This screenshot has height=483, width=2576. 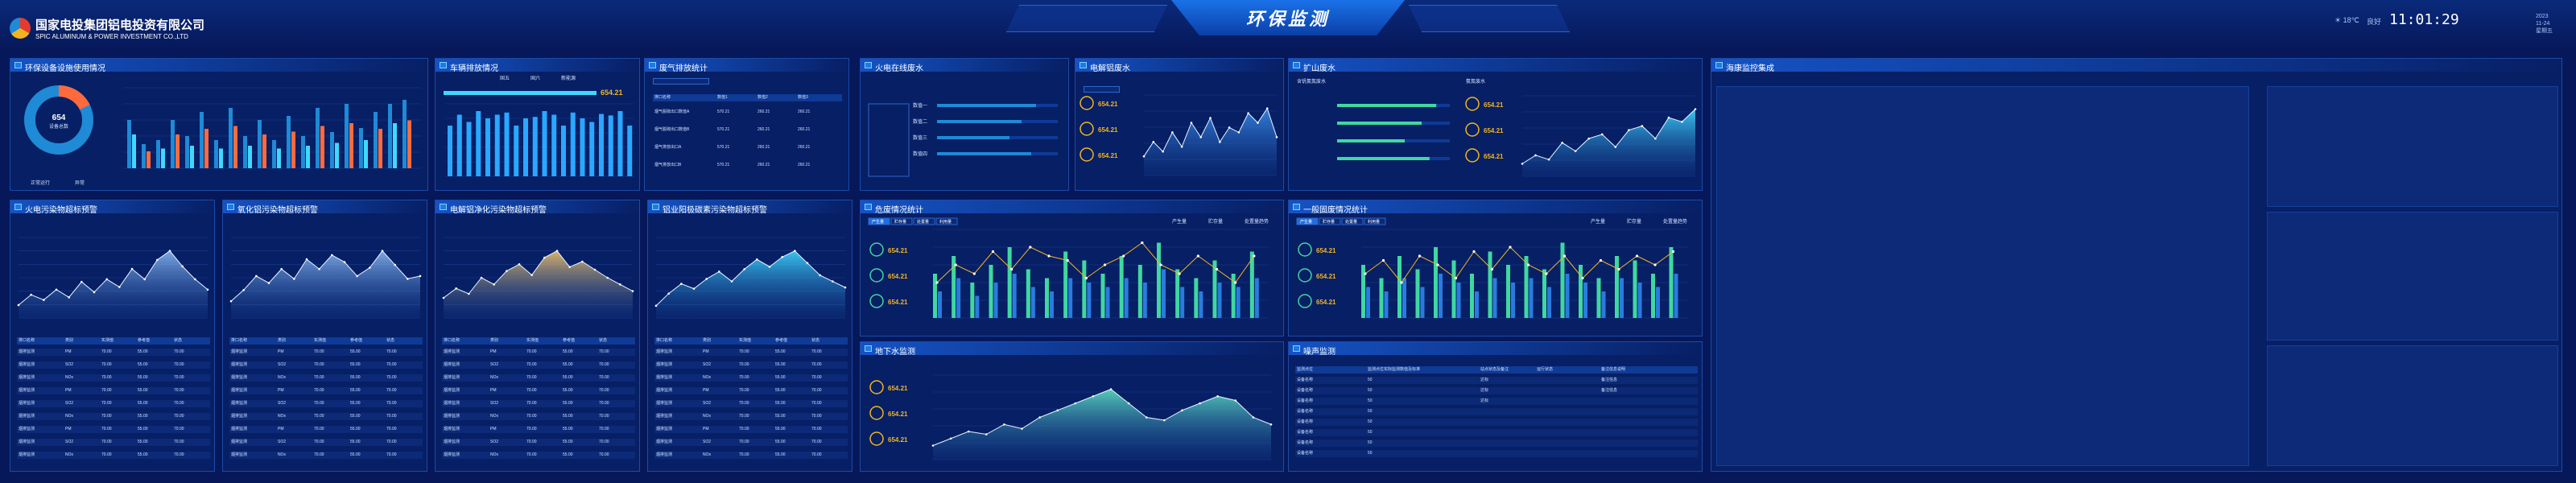 What do you see at coordinates (1102, 89) in the screenshot?
I see `al-water-select` at bounding box center [1102, 89].